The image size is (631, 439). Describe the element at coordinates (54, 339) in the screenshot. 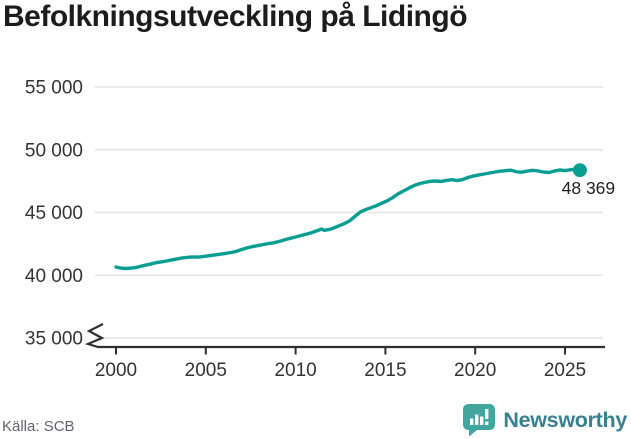

I see `svg-text: 35 000` at that location.